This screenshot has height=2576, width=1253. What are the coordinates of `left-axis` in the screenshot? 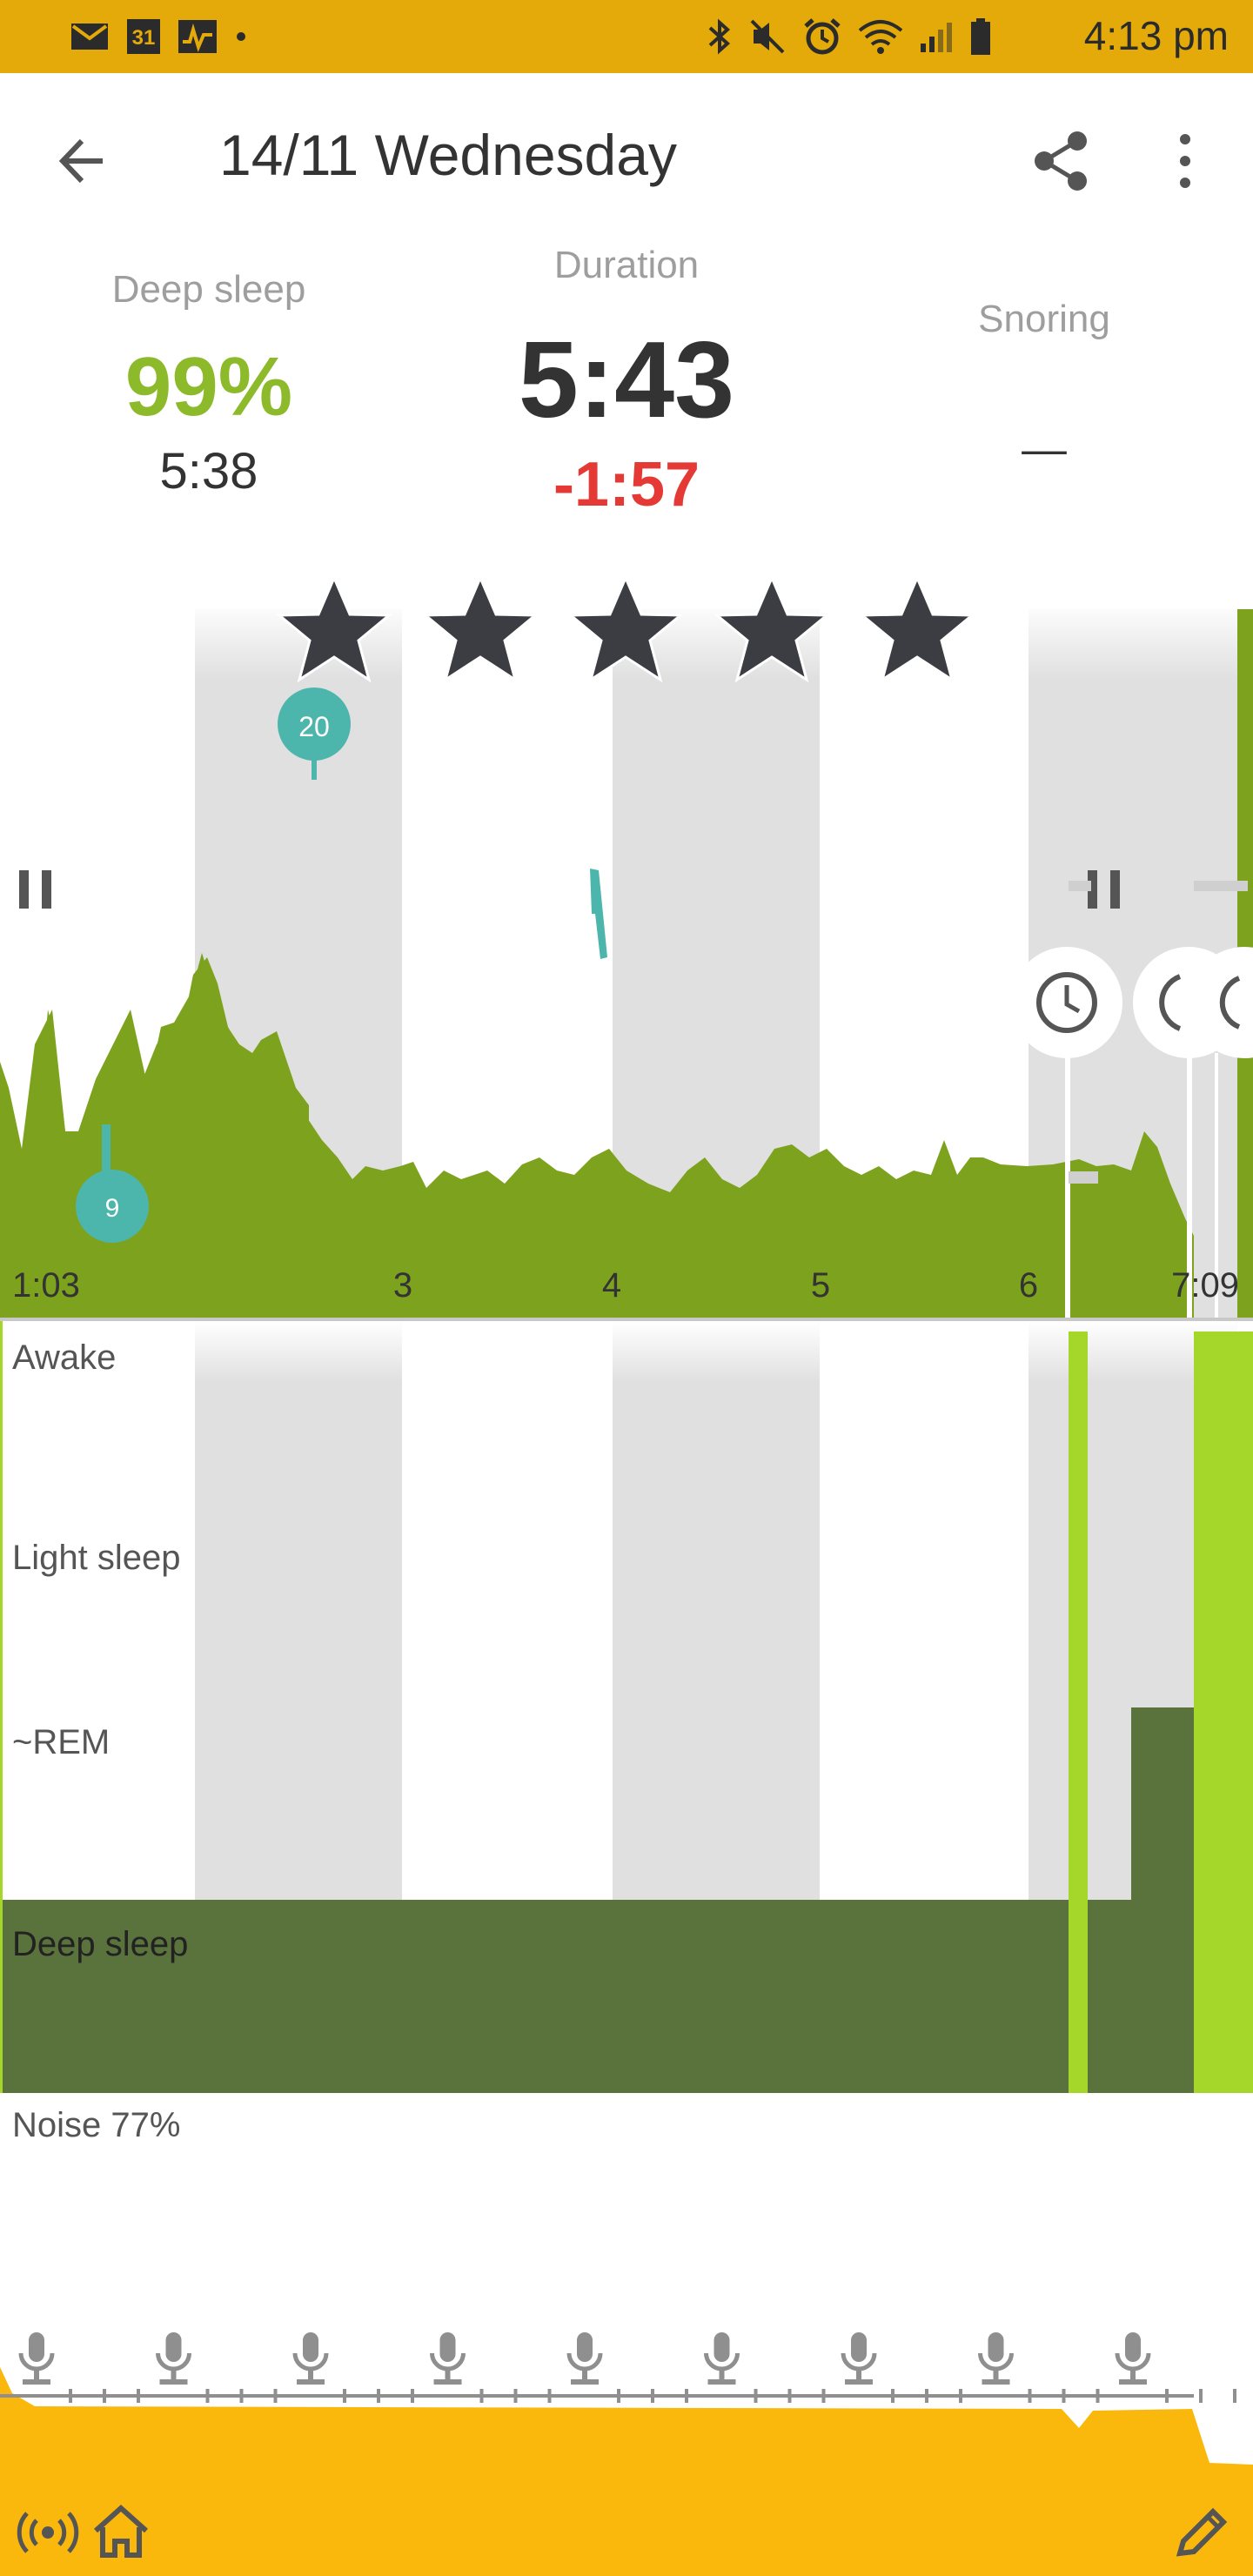 It's located at (1, 1707).